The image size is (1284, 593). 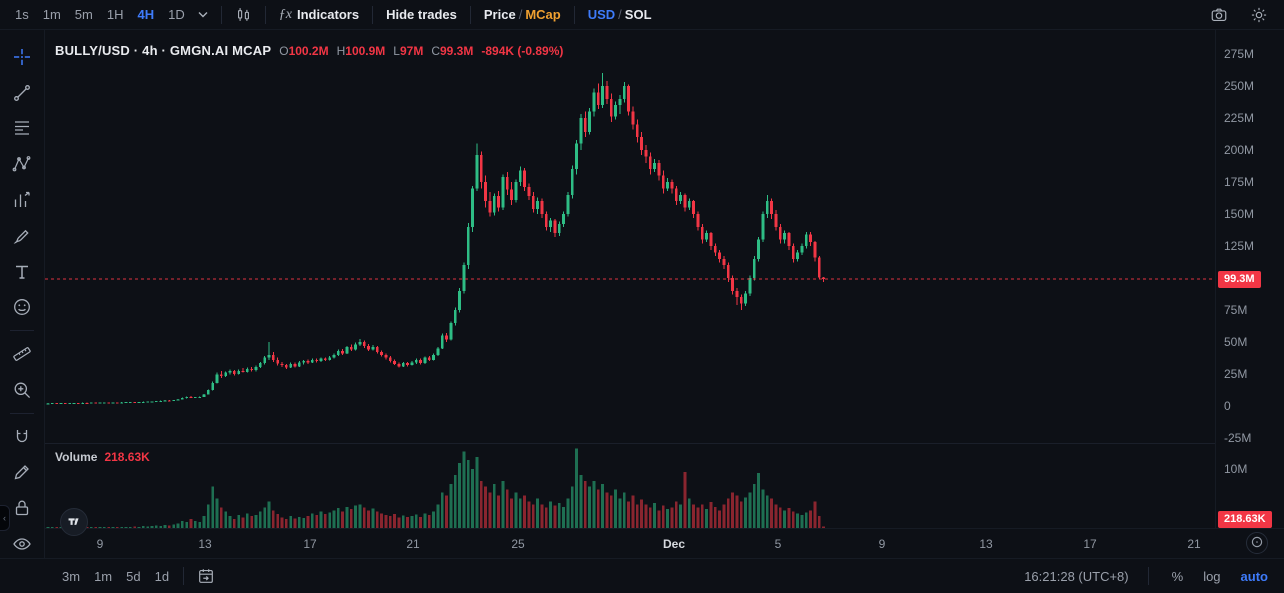 I want to click on chevron-left-icon: ‹, so click(x=4, y=518).